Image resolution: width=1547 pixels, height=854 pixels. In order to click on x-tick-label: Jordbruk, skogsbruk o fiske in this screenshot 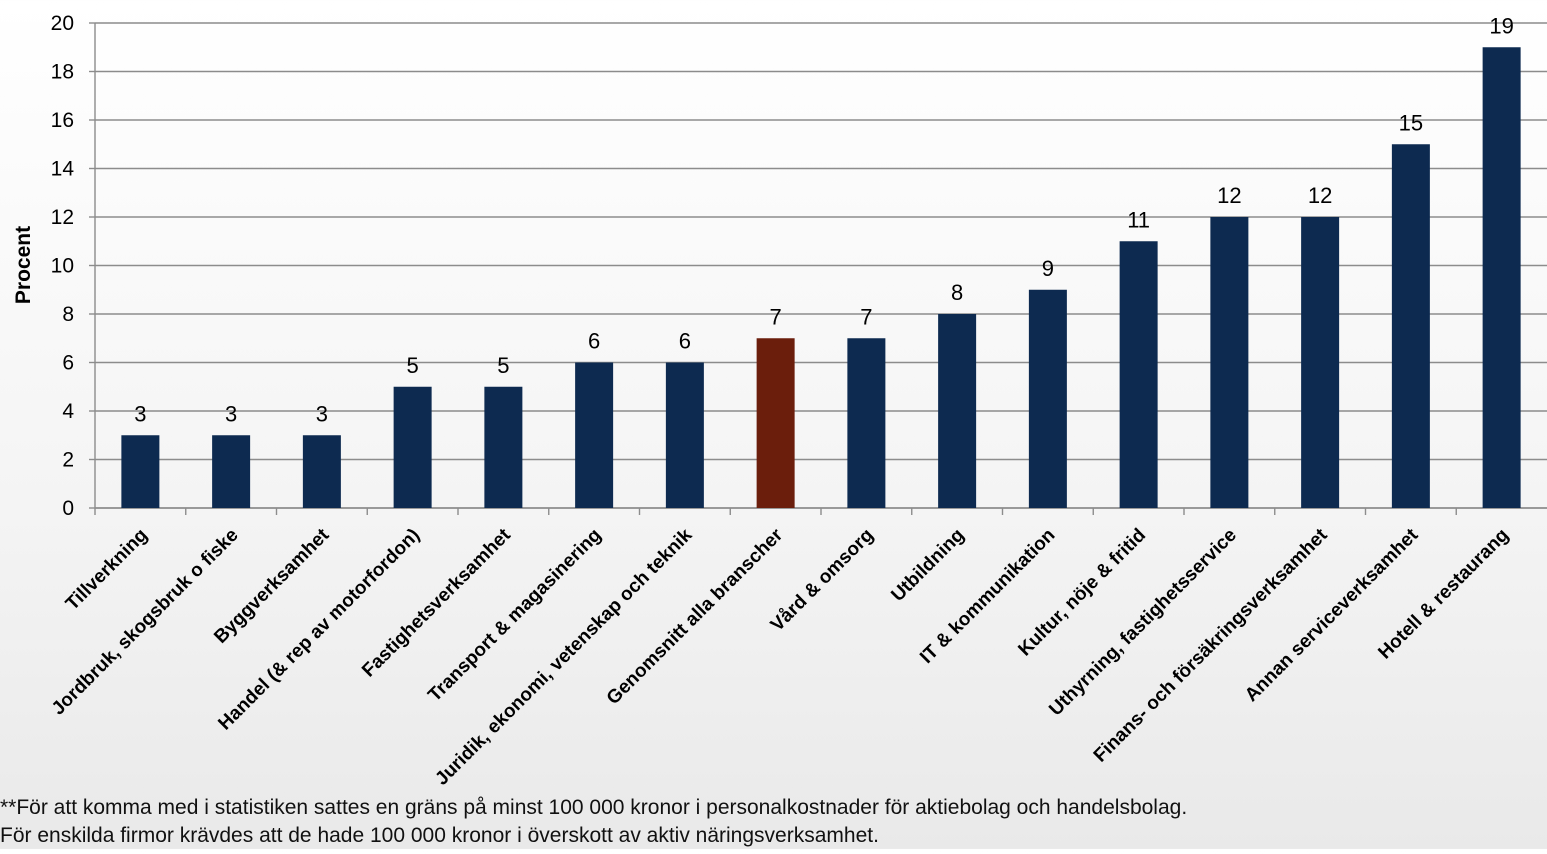, I will do `click(145, 622)`.